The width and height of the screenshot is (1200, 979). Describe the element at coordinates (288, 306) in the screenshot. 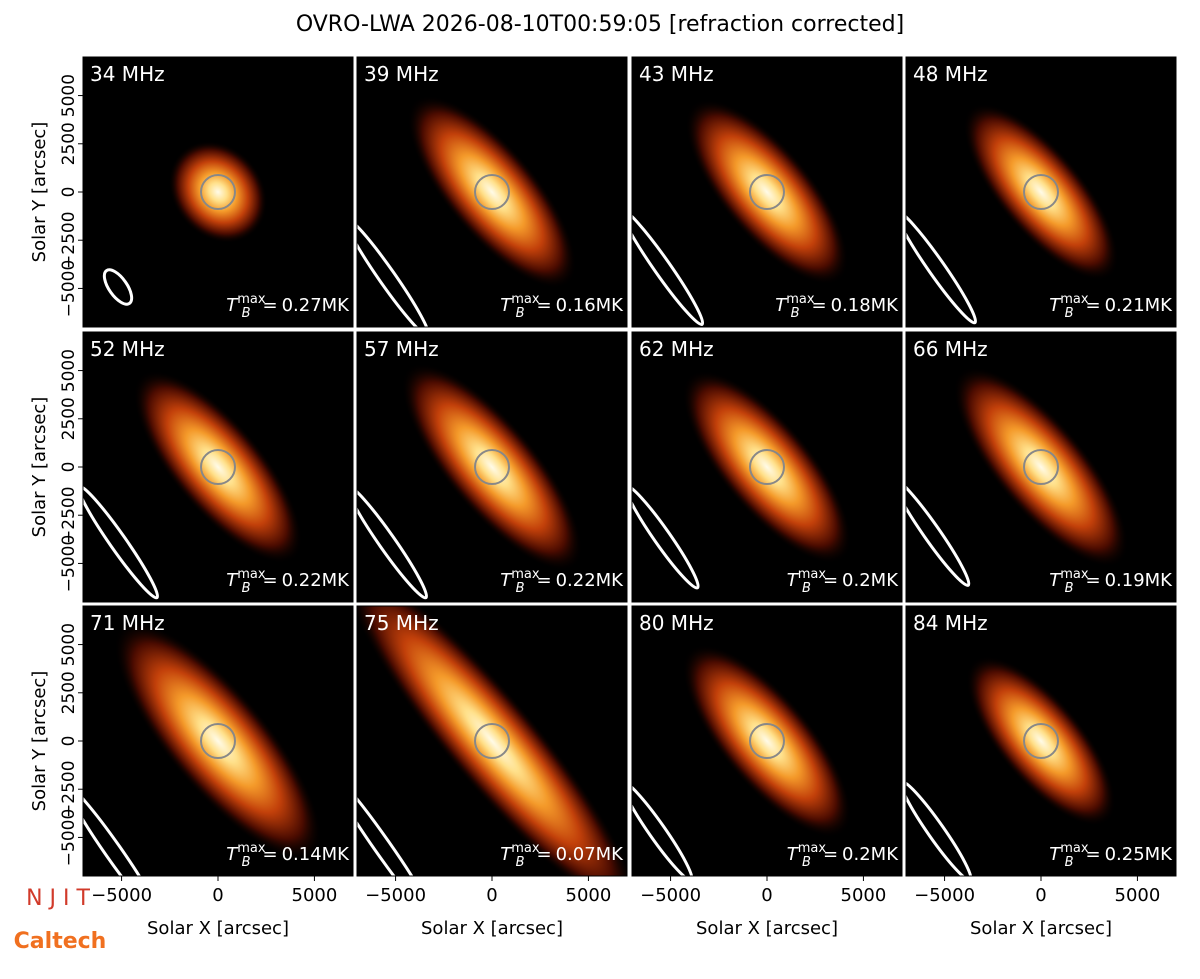

I see `tb-label: Tmax B = 0.27MK` at that location.